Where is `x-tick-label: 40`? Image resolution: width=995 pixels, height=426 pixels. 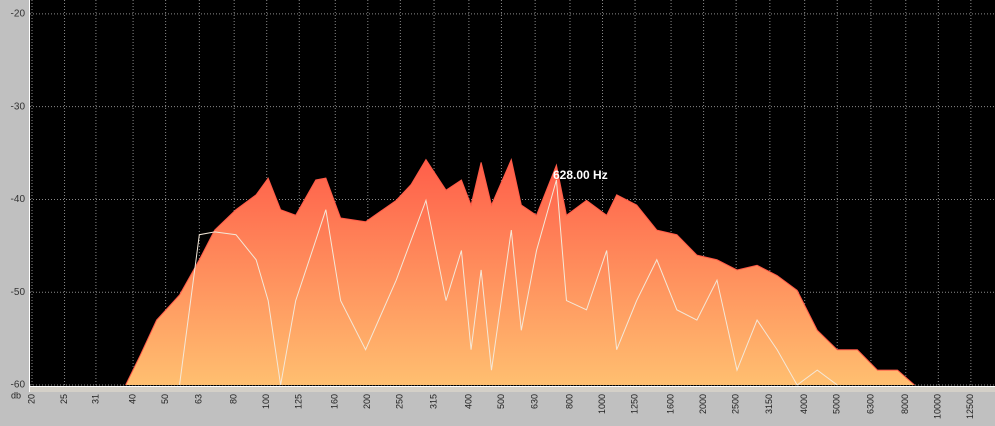 x-tick-label: 40 is located at coordinates (132, 399).